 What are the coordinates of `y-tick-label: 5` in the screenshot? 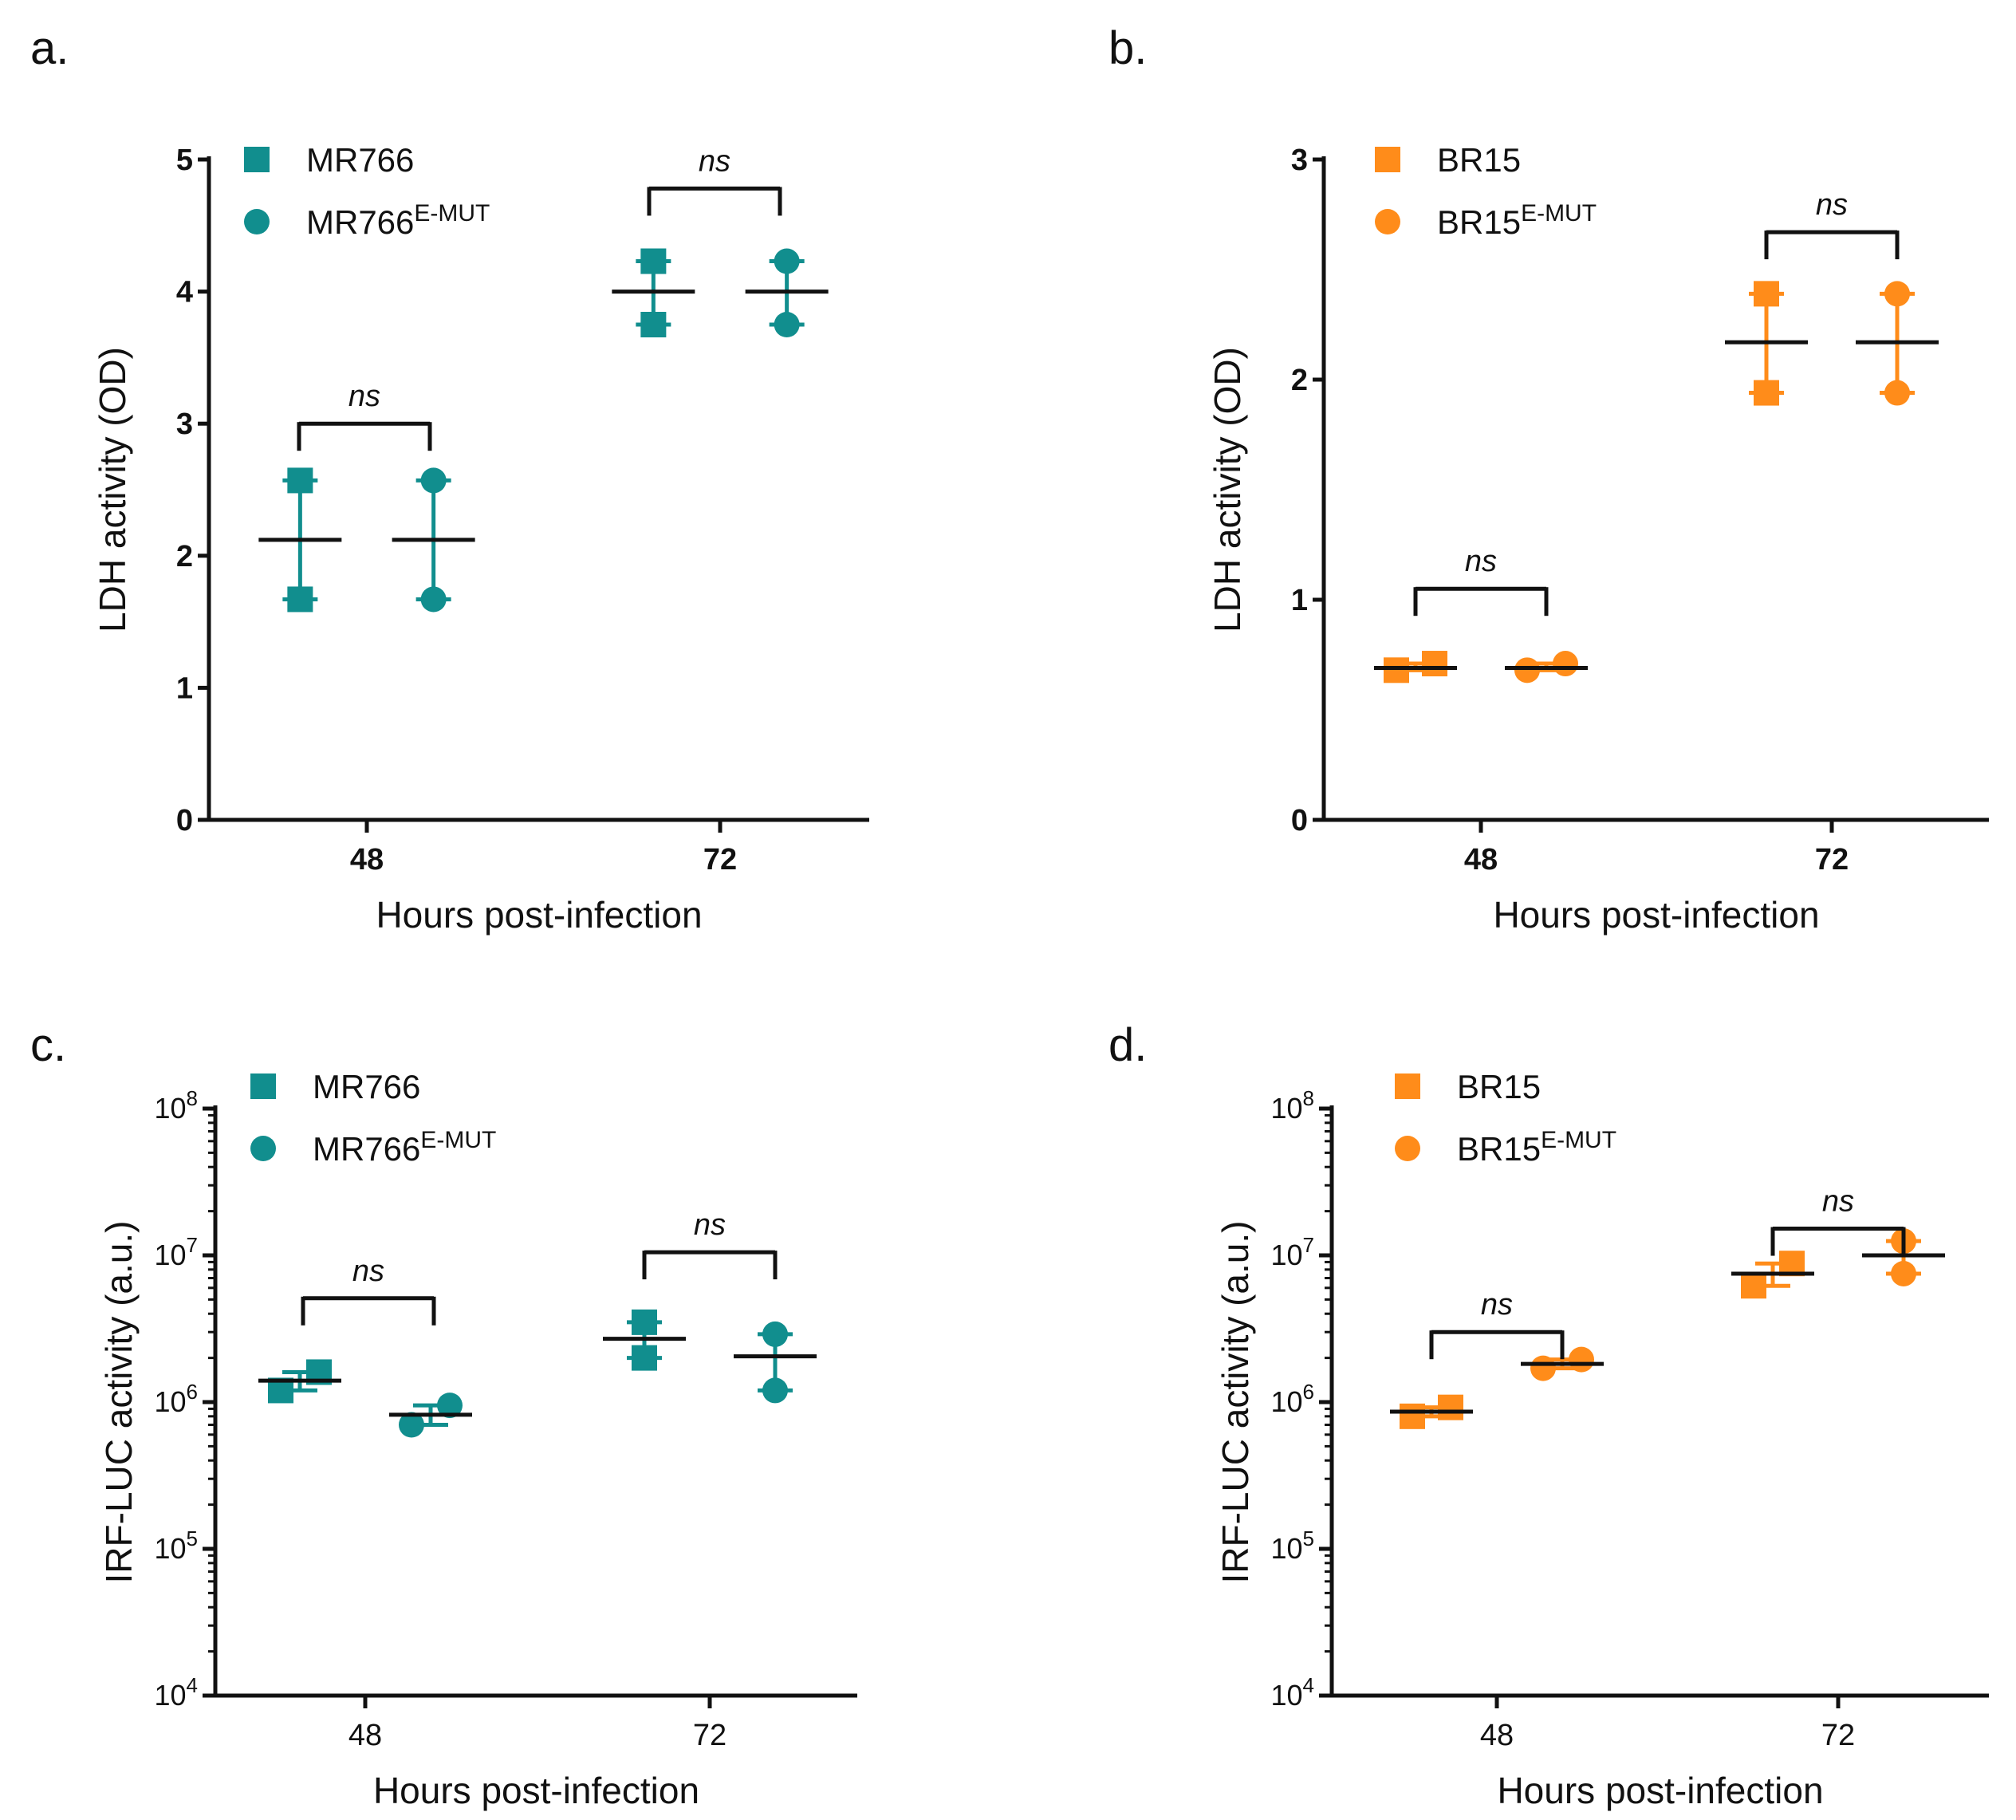 It's located at (184, 160).